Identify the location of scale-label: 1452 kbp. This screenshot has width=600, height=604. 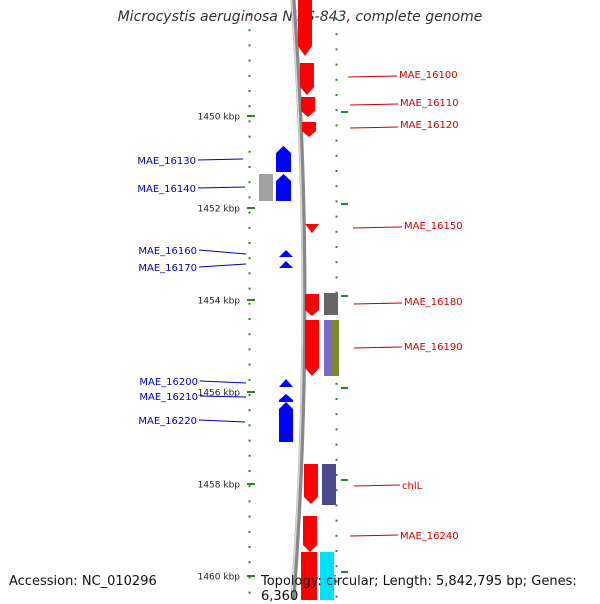
(219, 210).